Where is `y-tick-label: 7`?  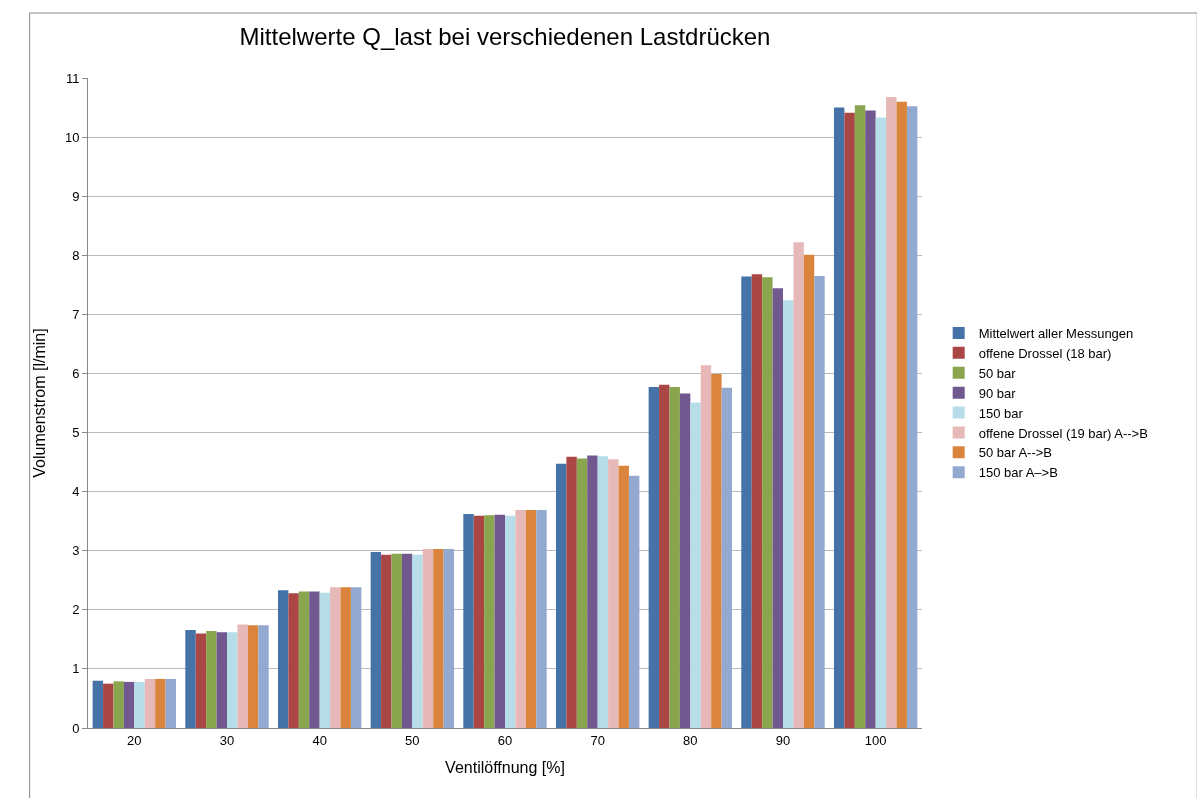 y-tick-label: 7 is located at coordinates (76, 314).